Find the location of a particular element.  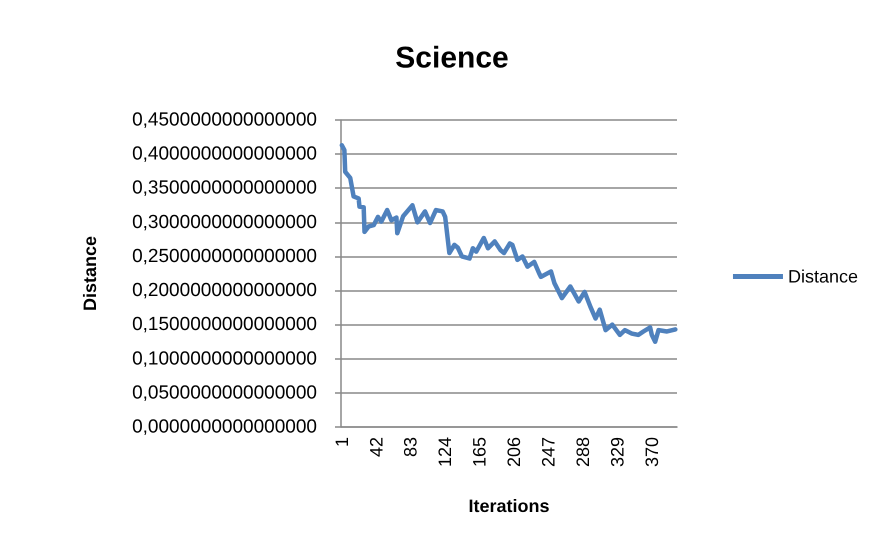

x-tick-label: 83 is located at coordinates (410, 447).